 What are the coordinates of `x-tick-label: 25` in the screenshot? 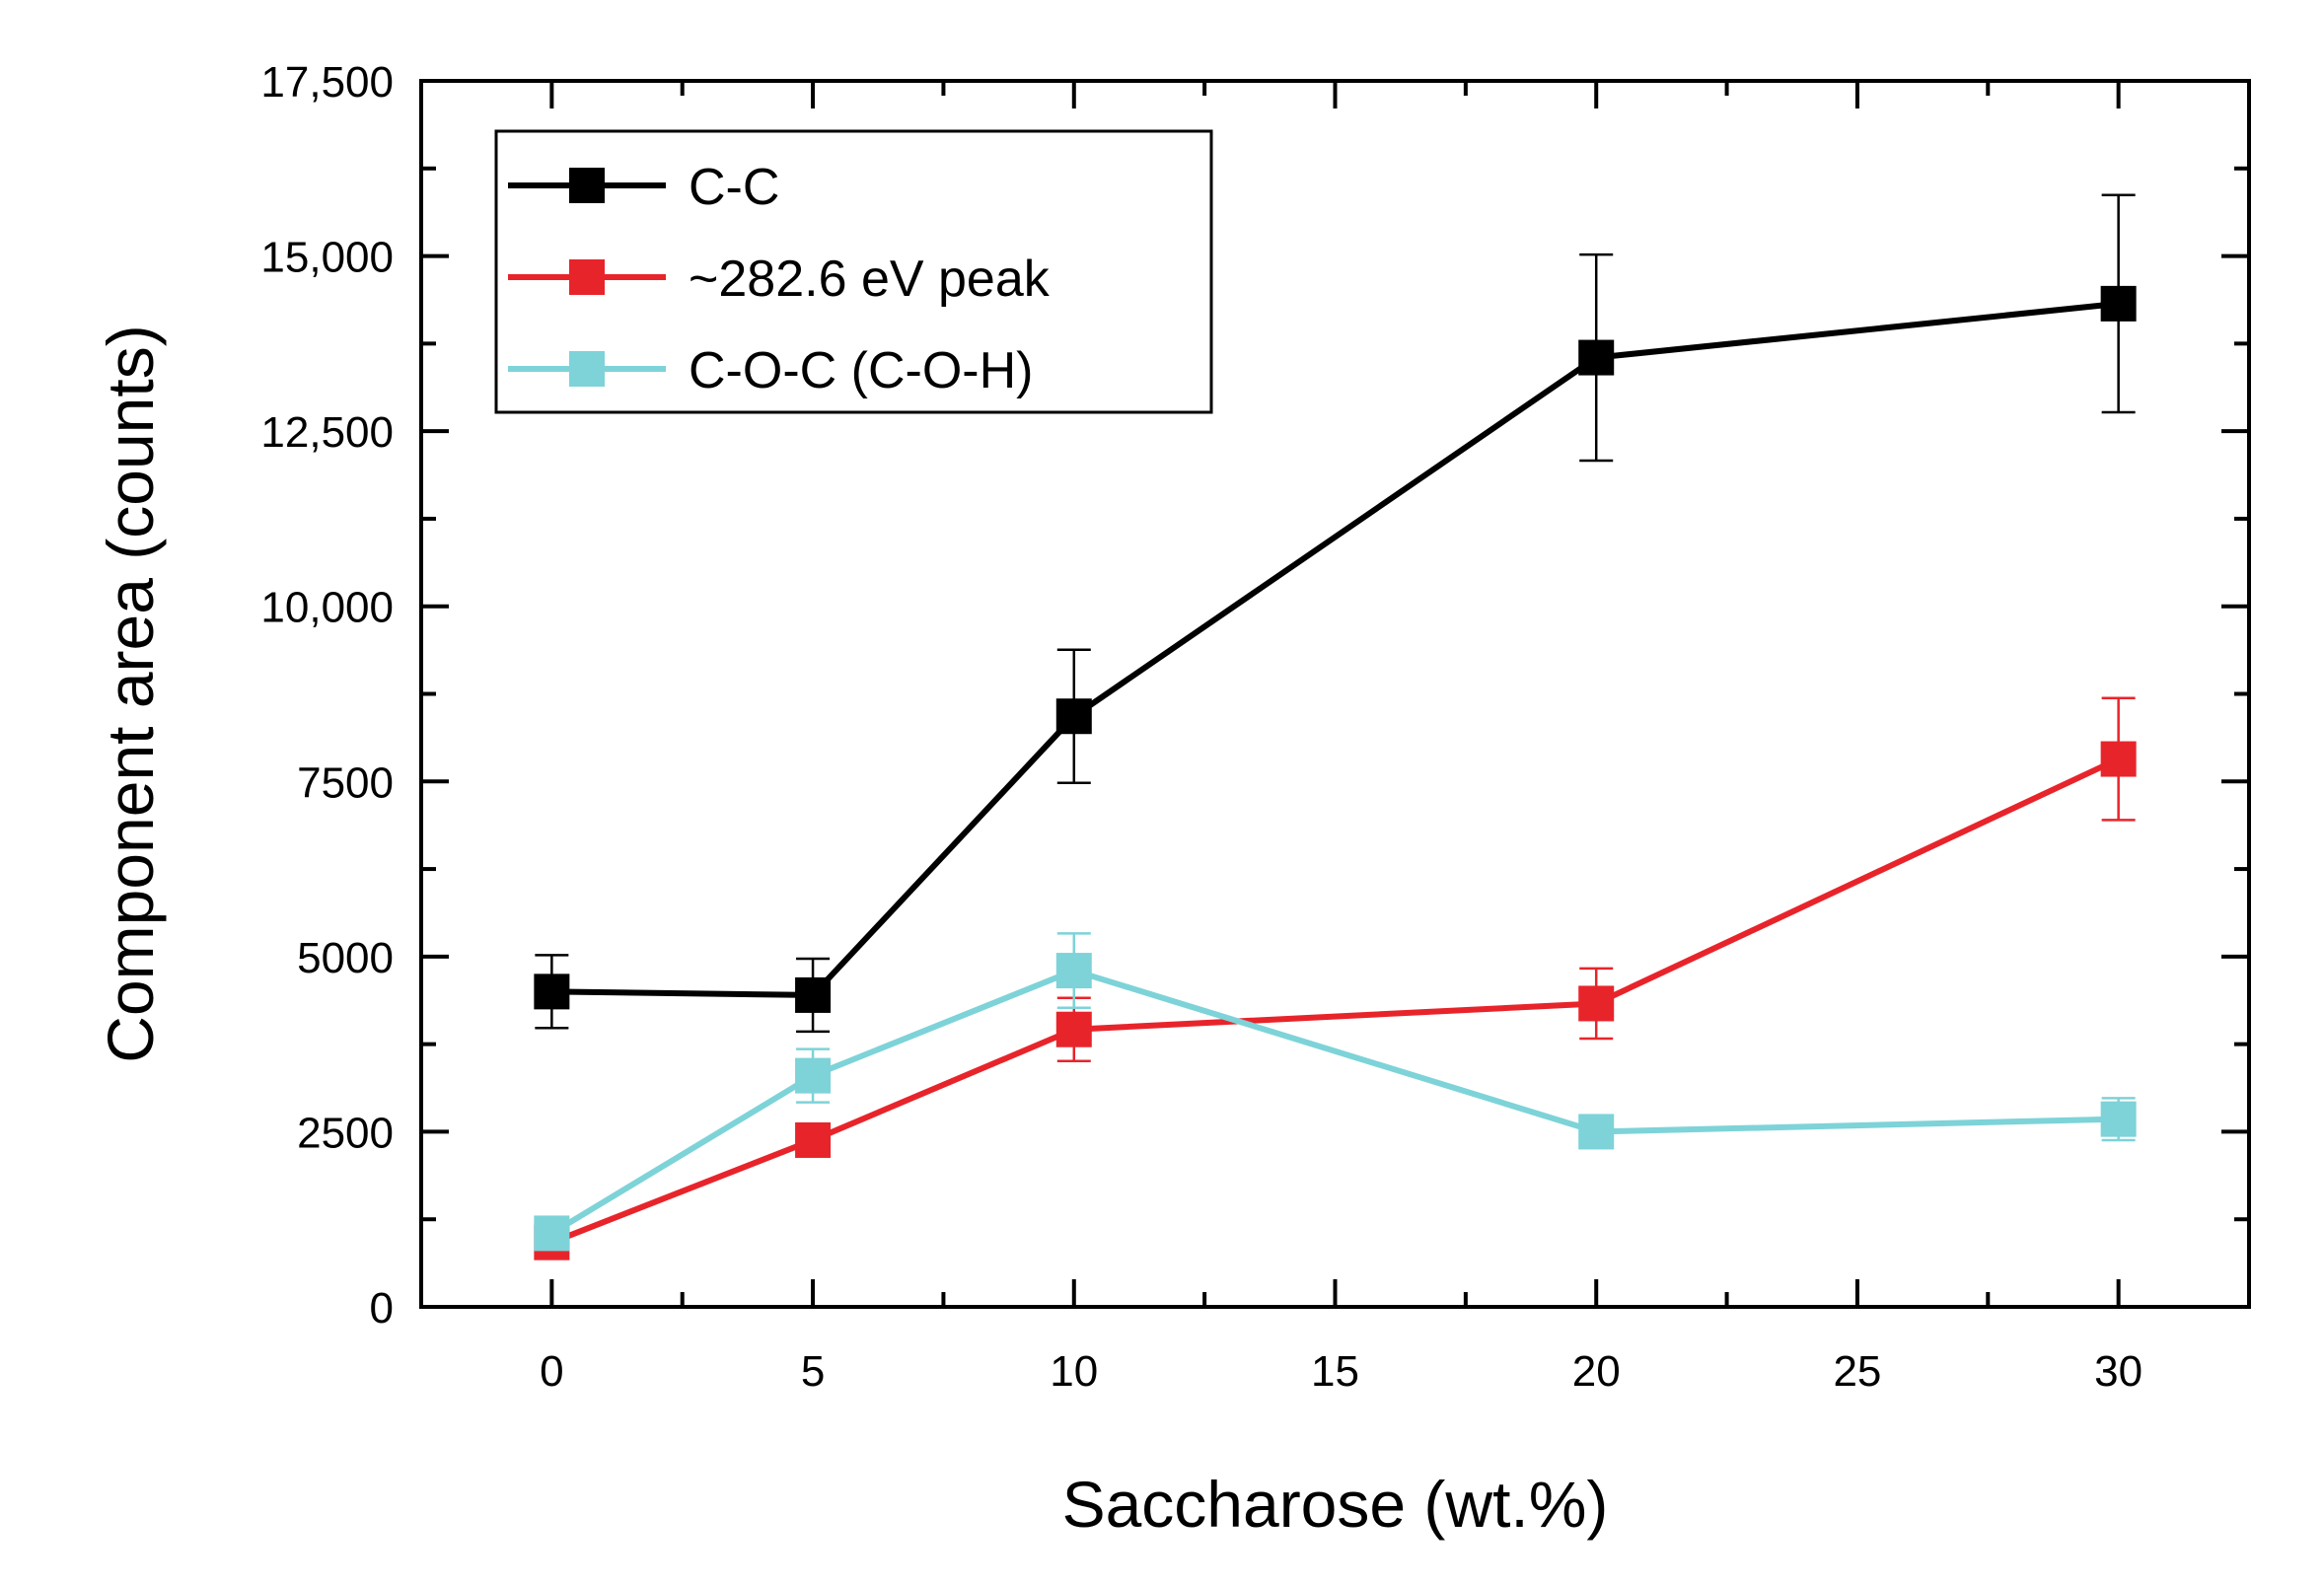 It's located at (1857, 1371).